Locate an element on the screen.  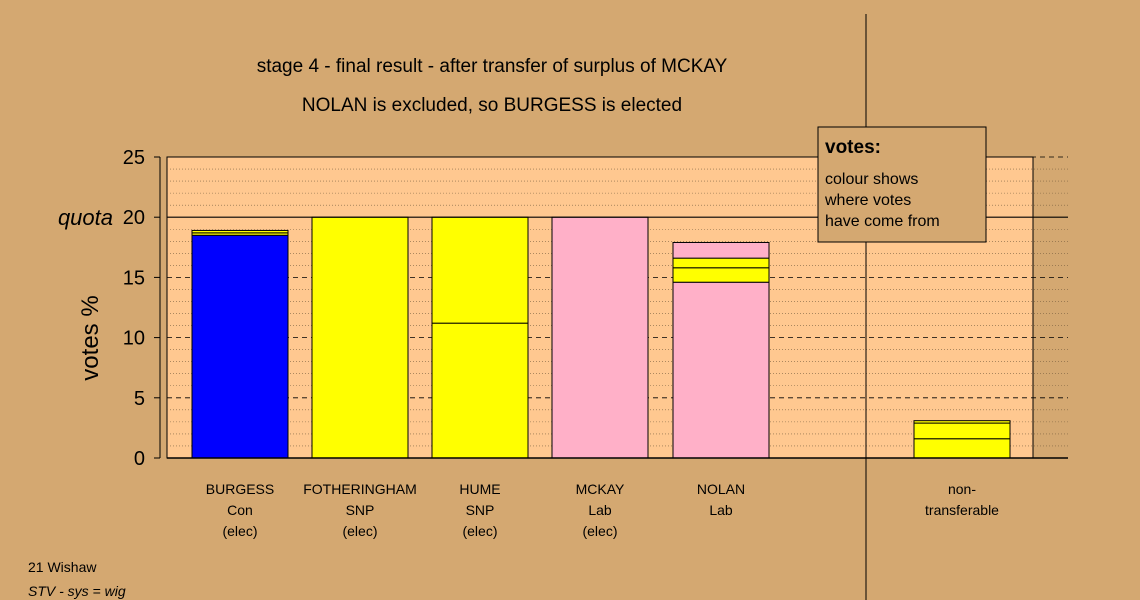
legend-line: have come from is located at coordinates (882, 221).